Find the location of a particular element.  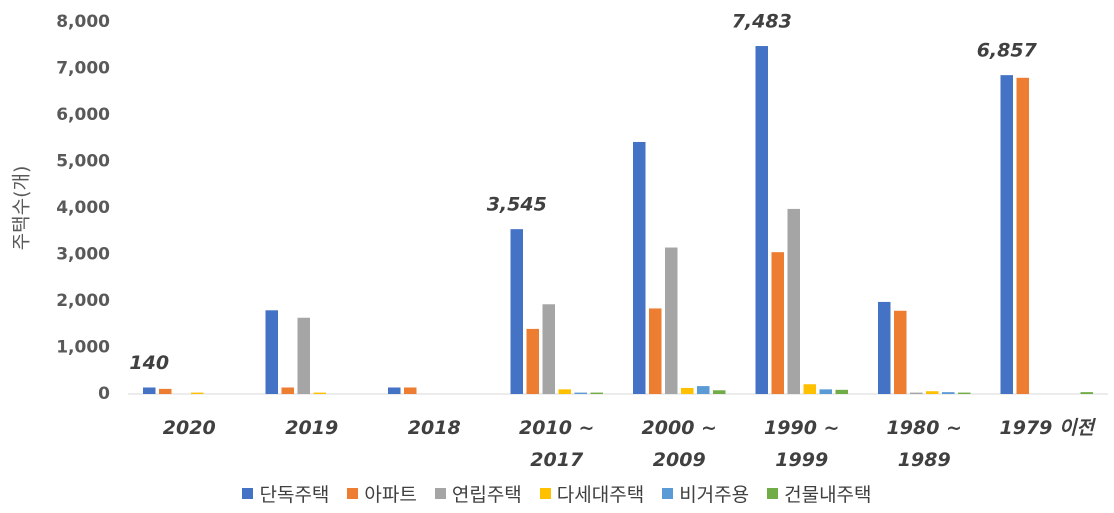

y-tick-label: 6,000 is located at coordinates (83, 115).